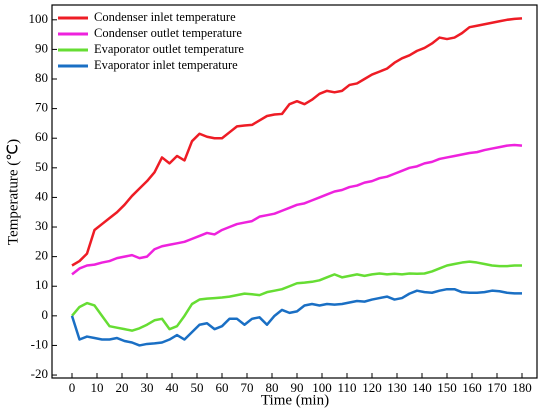 The height and width of the screenshot is (412, 550). What do you see at coordinates (41, 47) in the screenshot?
I see `y-tick-label: 90` at bounding box center [41, 47].